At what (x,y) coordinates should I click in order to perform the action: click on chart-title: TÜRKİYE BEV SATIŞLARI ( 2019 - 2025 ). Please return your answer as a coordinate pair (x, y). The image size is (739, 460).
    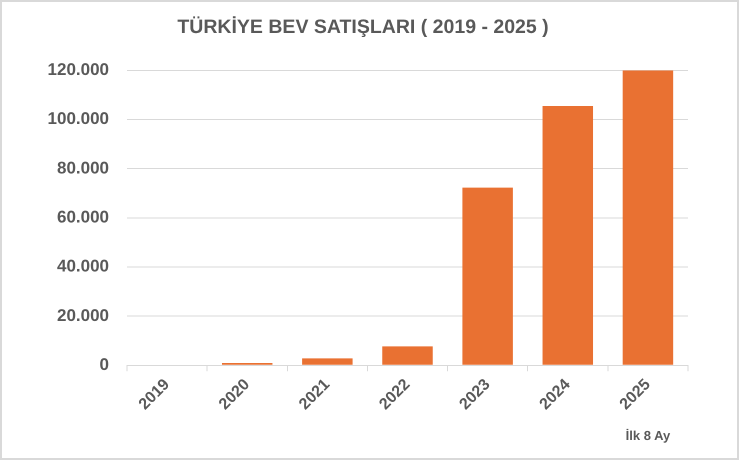
    Looking at the image, I should click on (363, 27).